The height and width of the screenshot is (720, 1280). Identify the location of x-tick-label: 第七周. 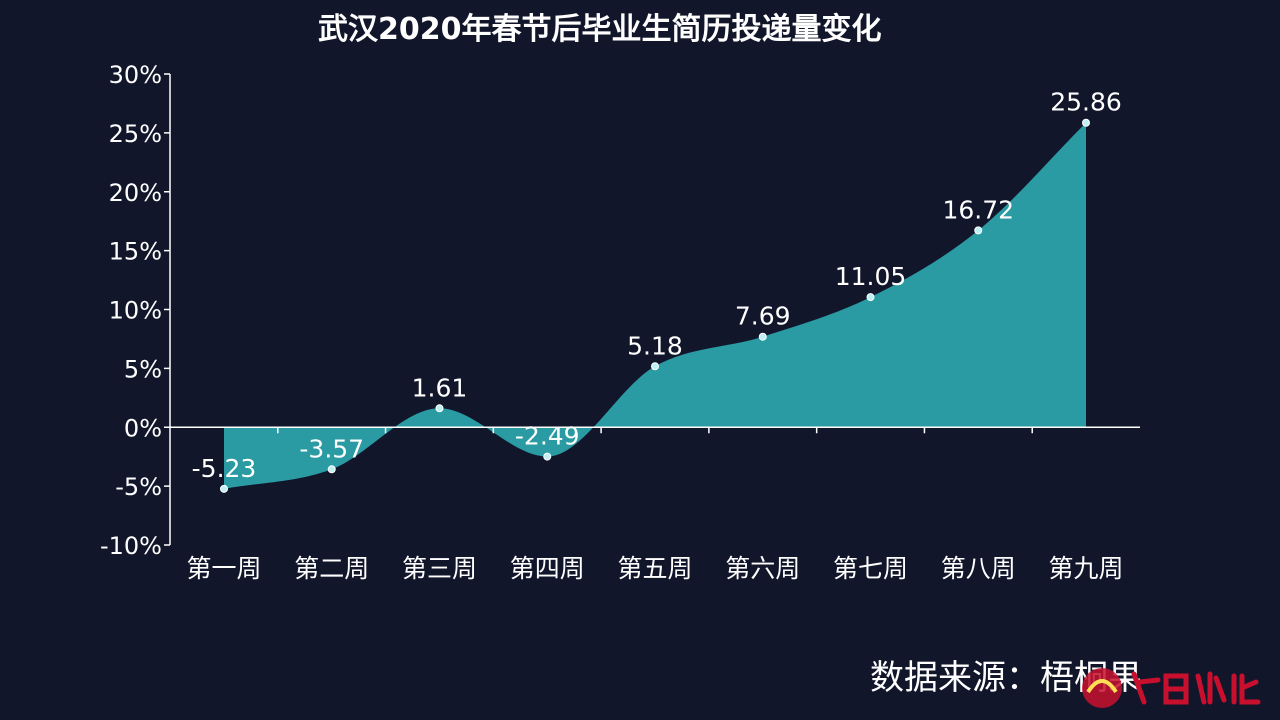
(870, 568).